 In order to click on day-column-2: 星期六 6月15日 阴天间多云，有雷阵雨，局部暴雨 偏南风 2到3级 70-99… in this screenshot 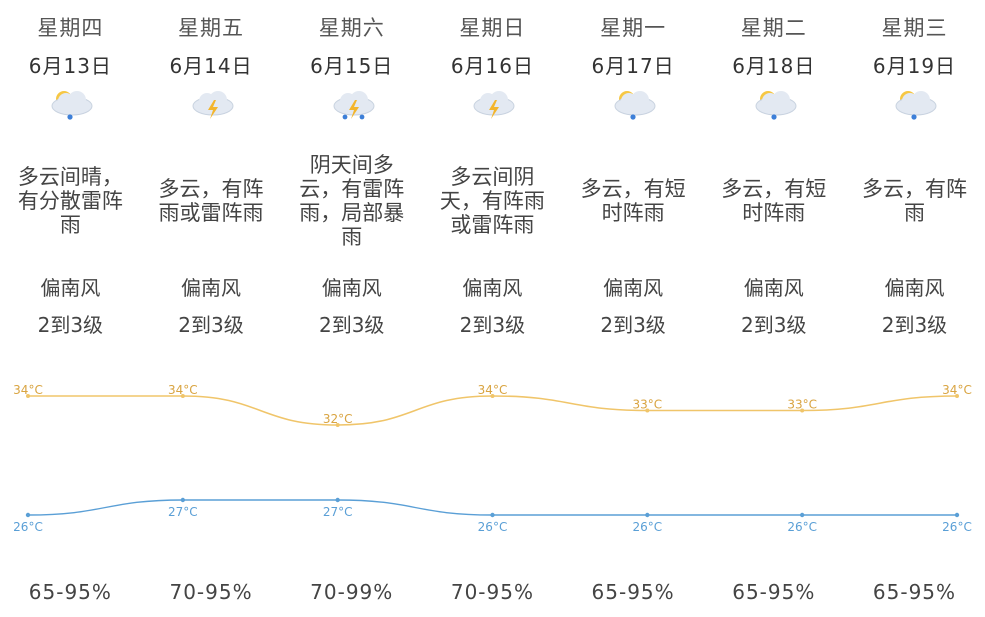, I will do `click(351, 308)`.